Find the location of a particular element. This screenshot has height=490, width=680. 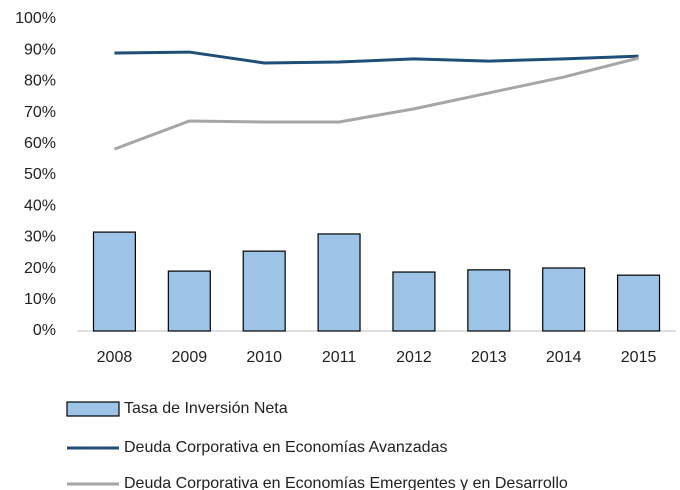

legend-label: Tasa de Inversión Neta is located at coordinates (206, 408).